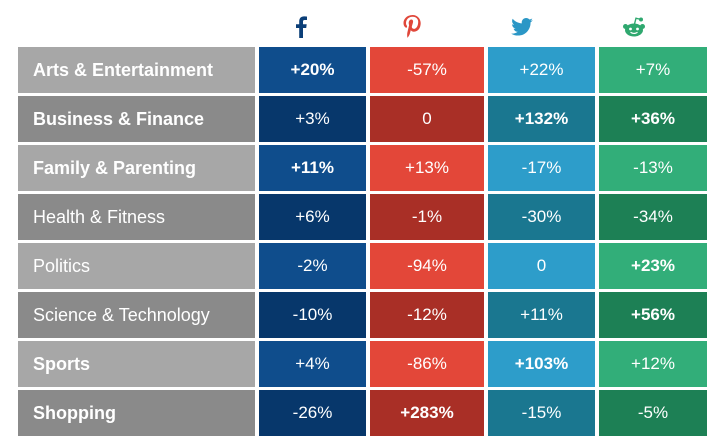  I want to click on cell-facebook: +4%, so click(312, 364).